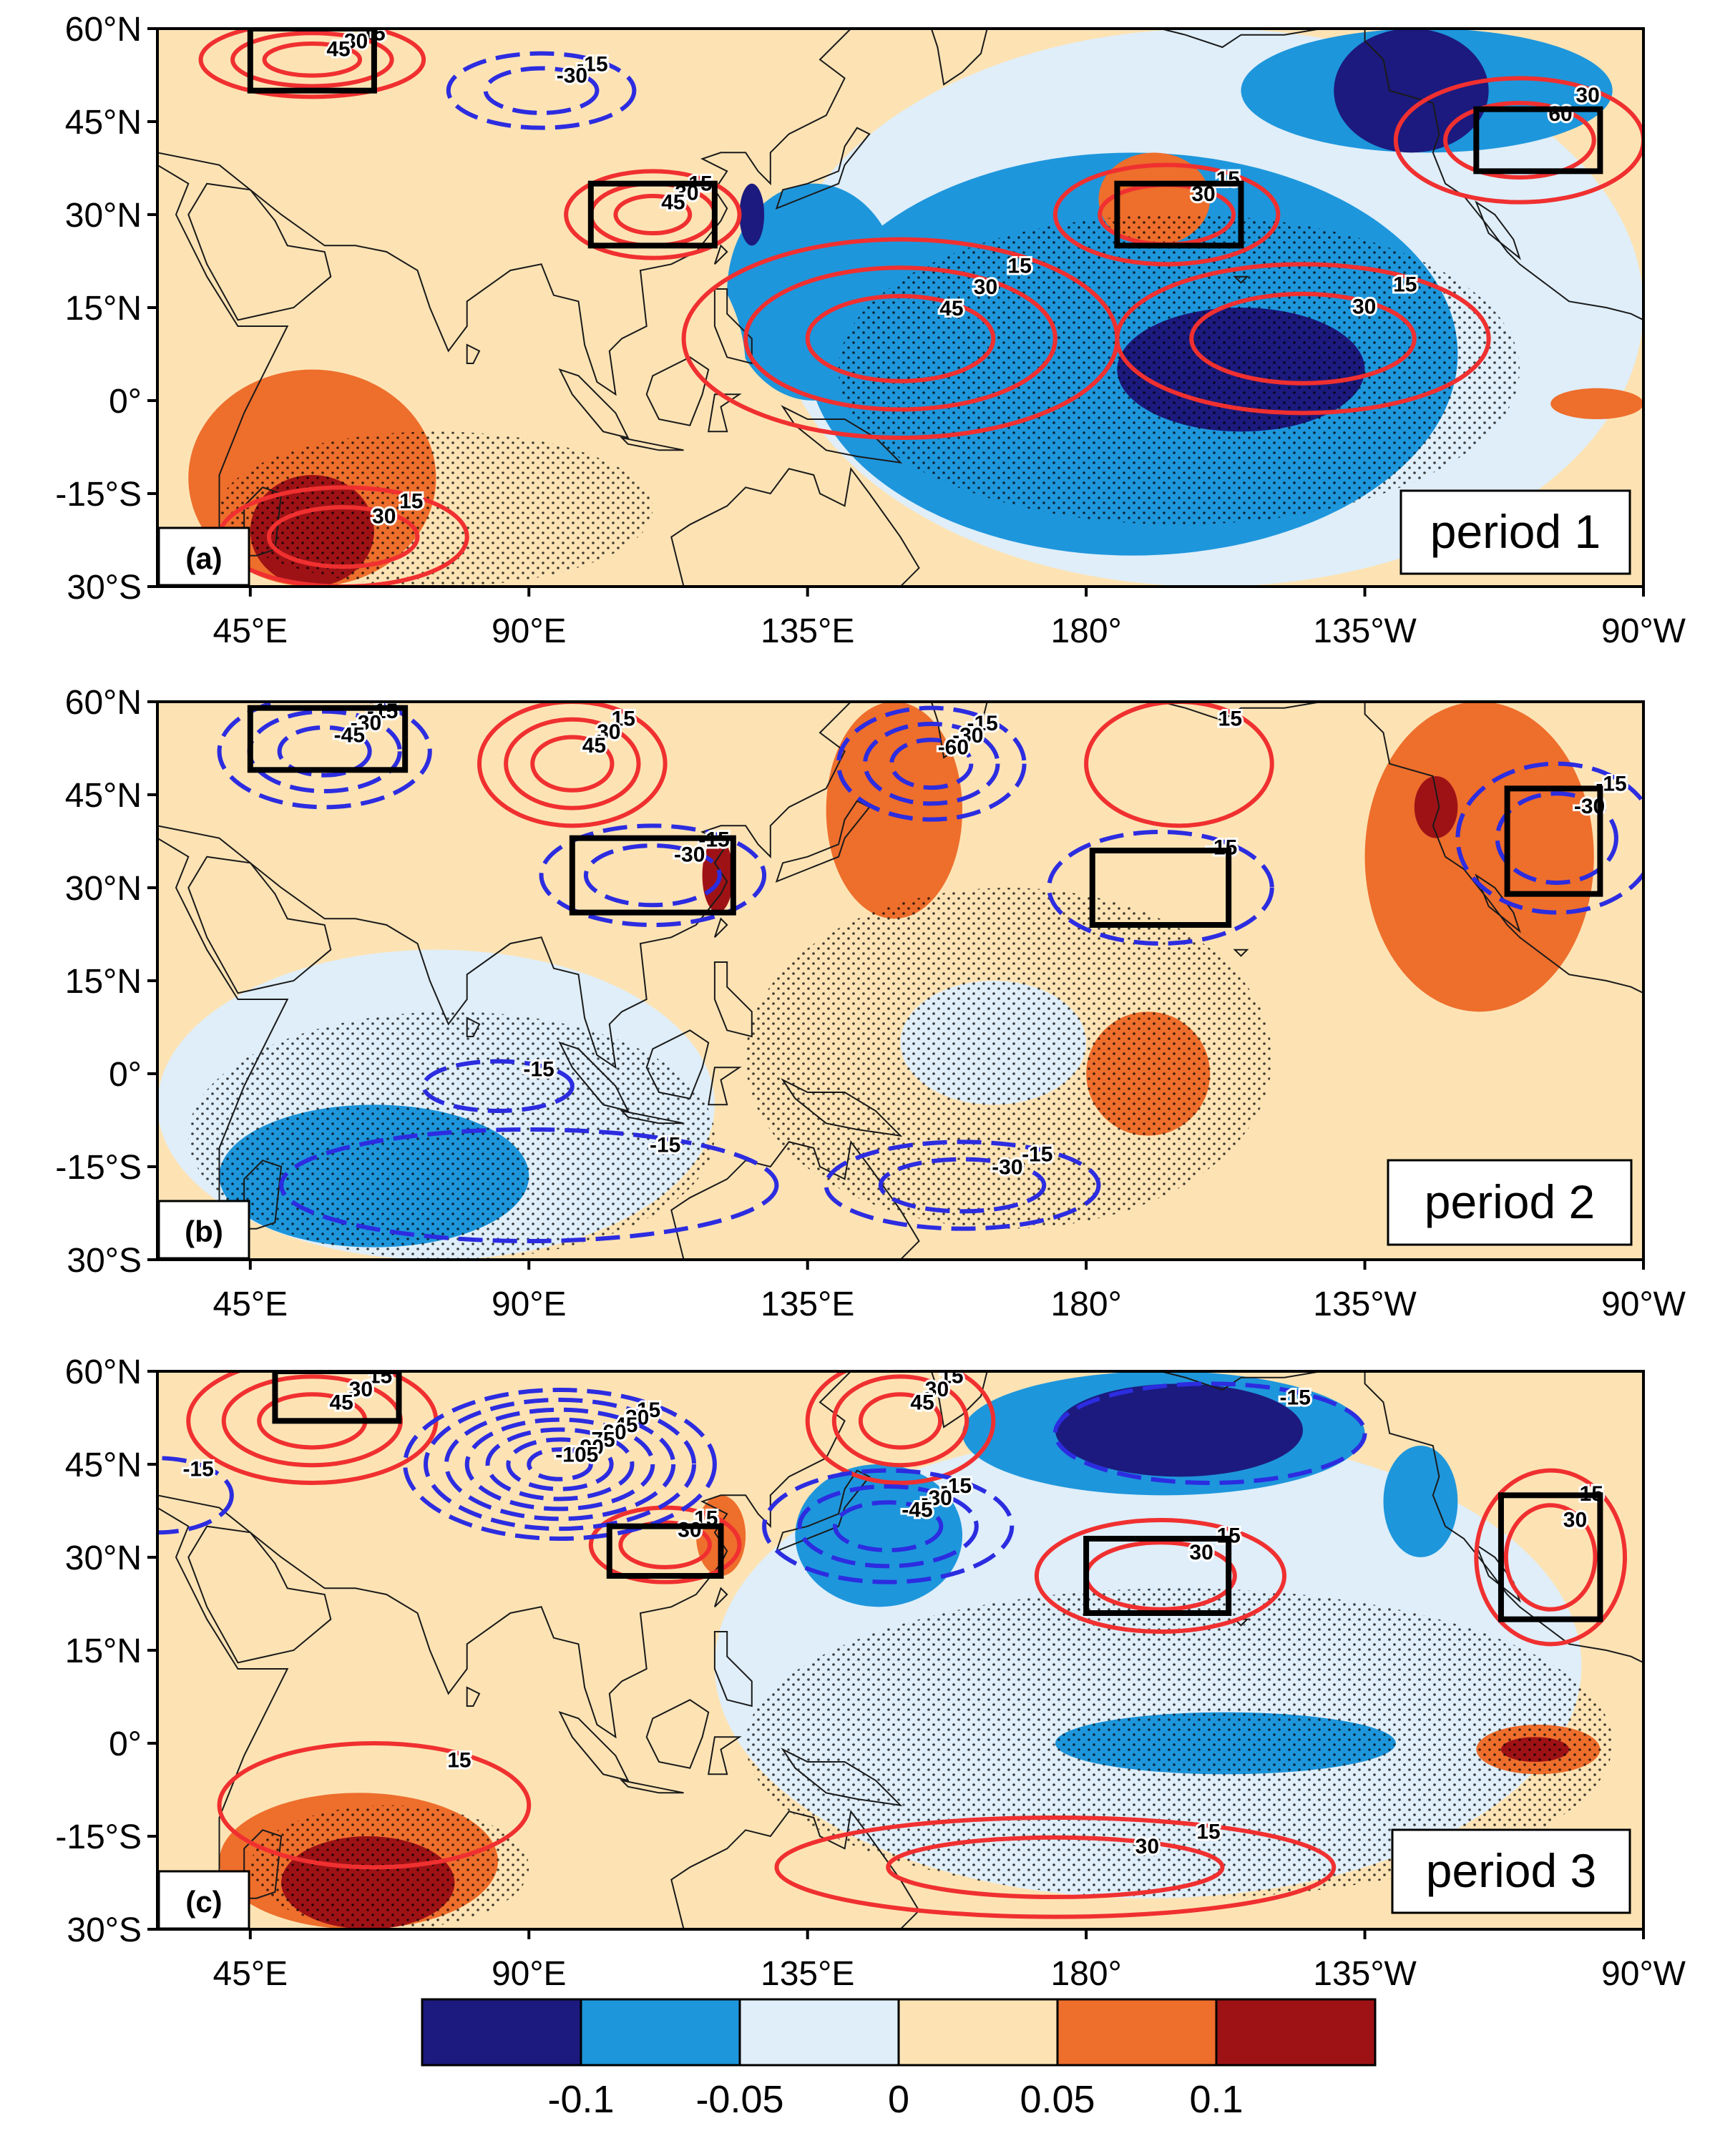 The width and height of the screenshot is (1710, 2156). I want to click on panel-b-contour-label-2-45: -45, so click(349, 735).